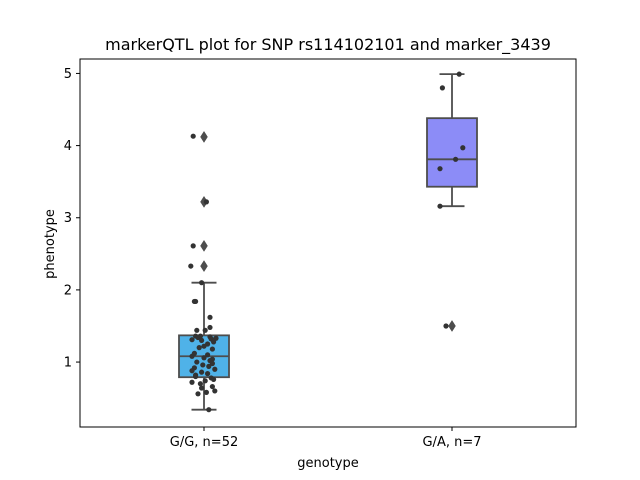  I want to click on x-tick-label: G/A, n=7, so click(451, 442).